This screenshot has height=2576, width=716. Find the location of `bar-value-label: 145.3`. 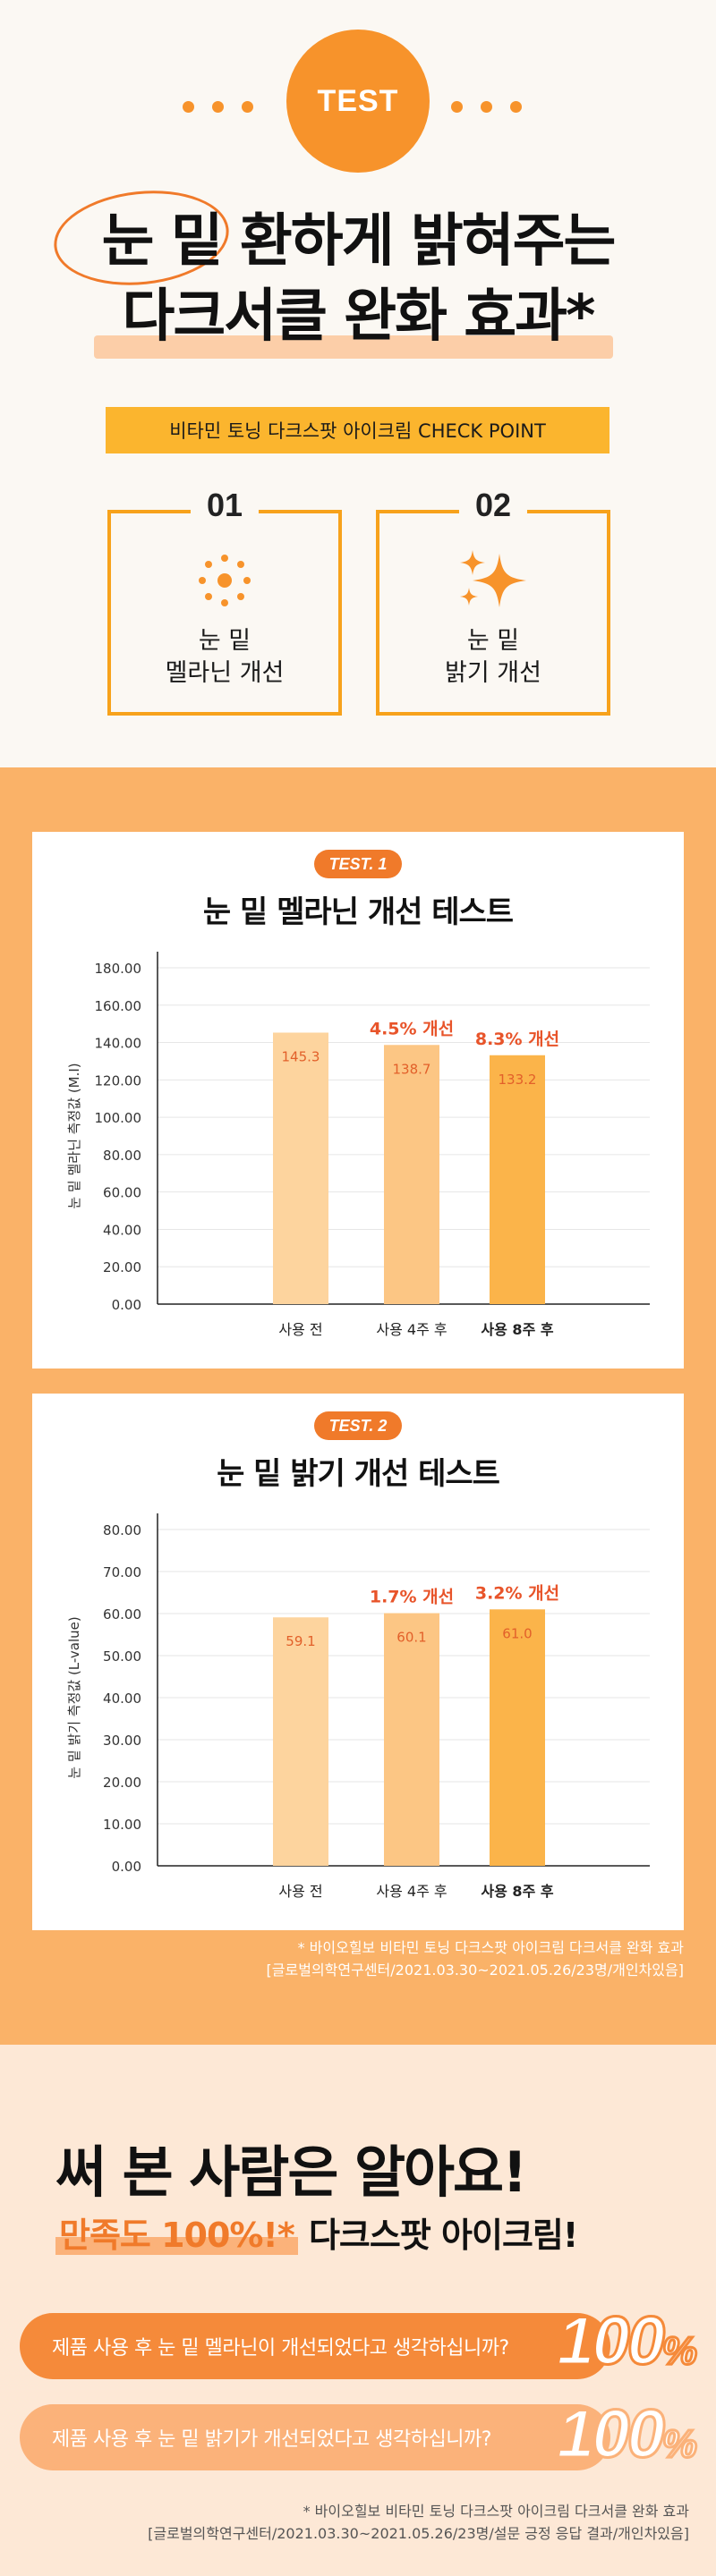

bar-value-label: 145.3 is located at coordinates (301, 1056).